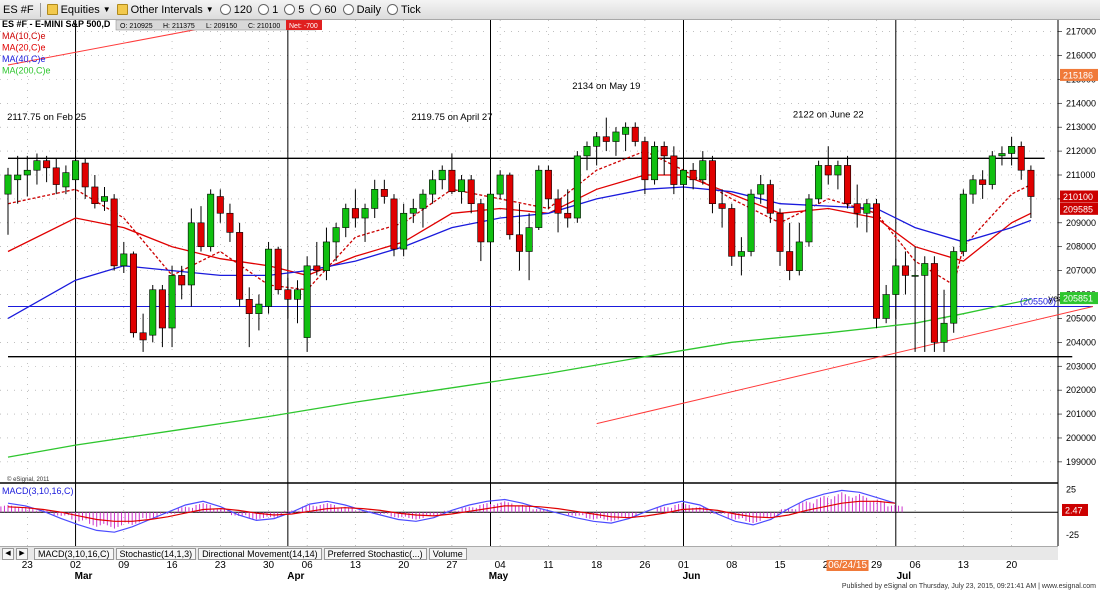 The height and width of the screenshot is (592, 1100). I want to click on tab-prev-button: ◀, so click(8, 553).